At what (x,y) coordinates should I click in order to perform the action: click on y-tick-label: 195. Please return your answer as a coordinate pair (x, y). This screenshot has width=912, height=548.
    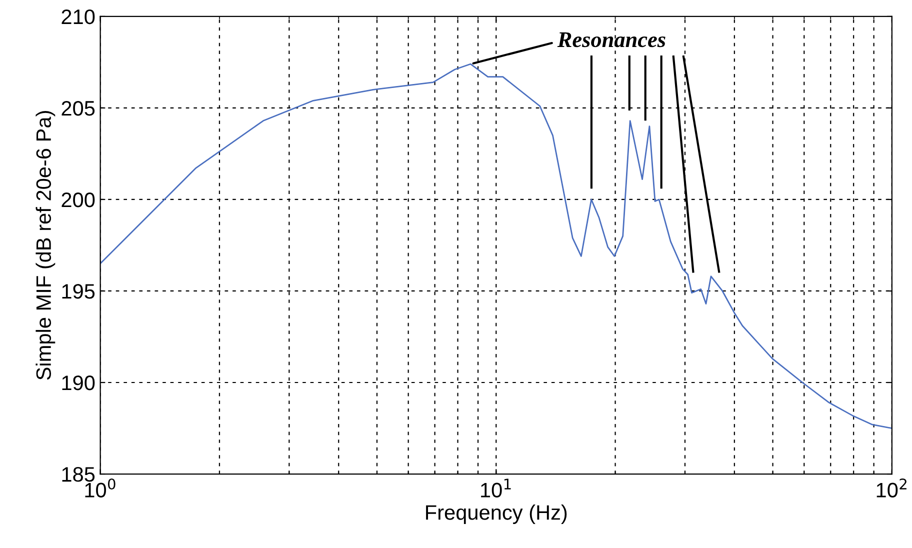
    Looking at the image, I should click on (78, 291).